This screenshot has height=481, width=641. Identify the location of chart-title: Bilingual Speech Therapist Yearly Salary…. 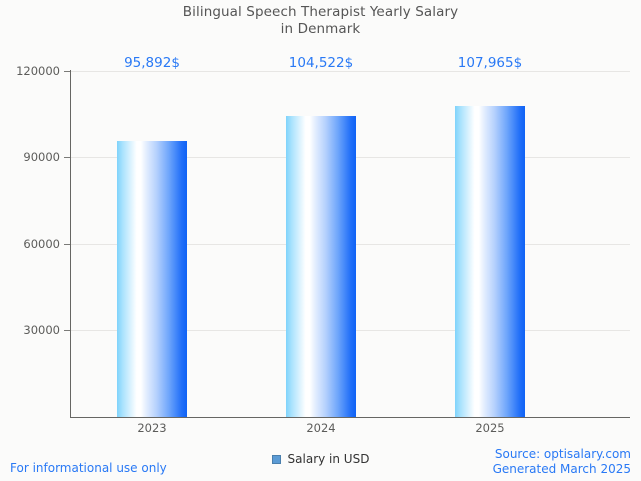
(320, 21).